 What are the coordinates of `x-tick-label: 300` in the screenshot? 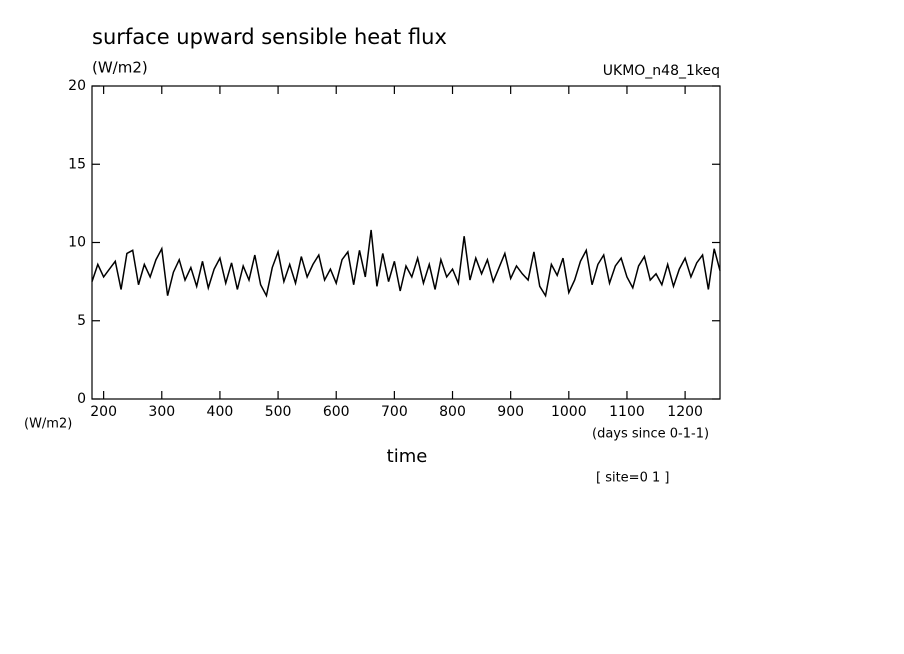 It's located at (161, 412).